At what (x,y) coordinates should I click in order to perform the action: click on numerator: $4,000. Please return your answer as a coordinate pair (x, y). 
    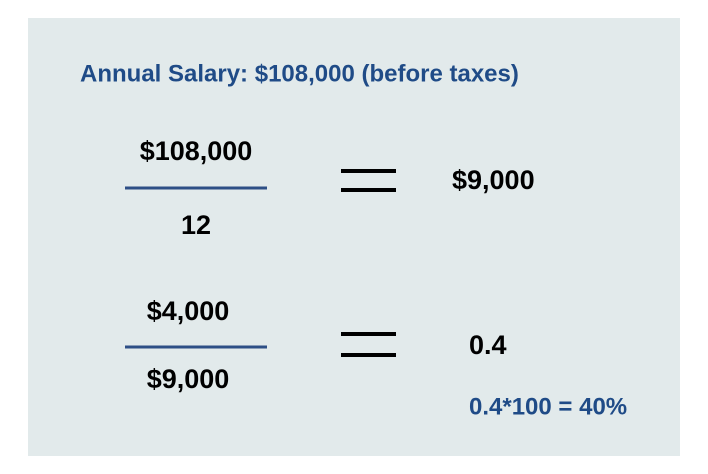
    Looking at the image, I should click on (188, 311).